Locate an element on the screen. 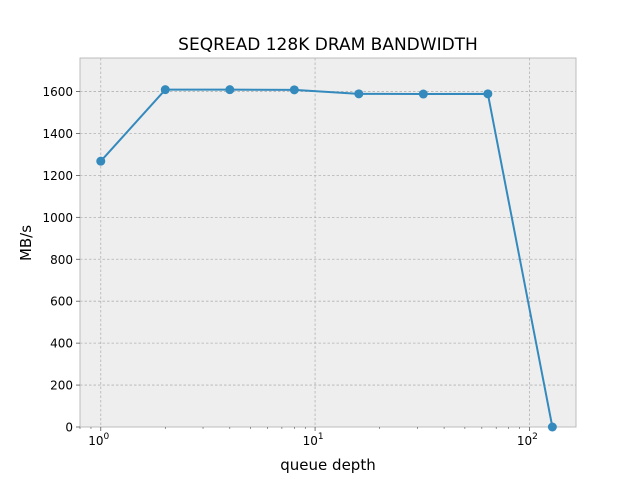 This screenshot has width=640, height=480. x-tick-label: 10⁰ is located at coordinates (98, 440).